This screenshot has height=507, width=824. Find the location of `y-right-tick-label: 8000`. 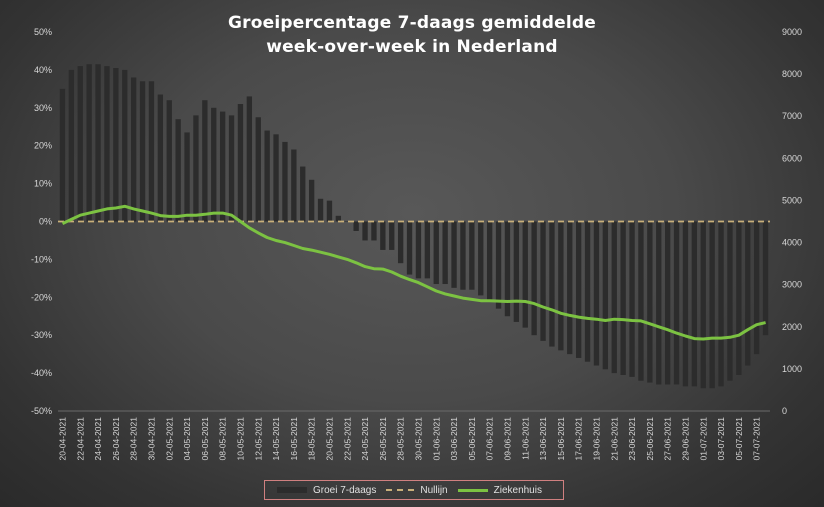

y-right-tick-label: 8000 is located at coordinates (792, 74).